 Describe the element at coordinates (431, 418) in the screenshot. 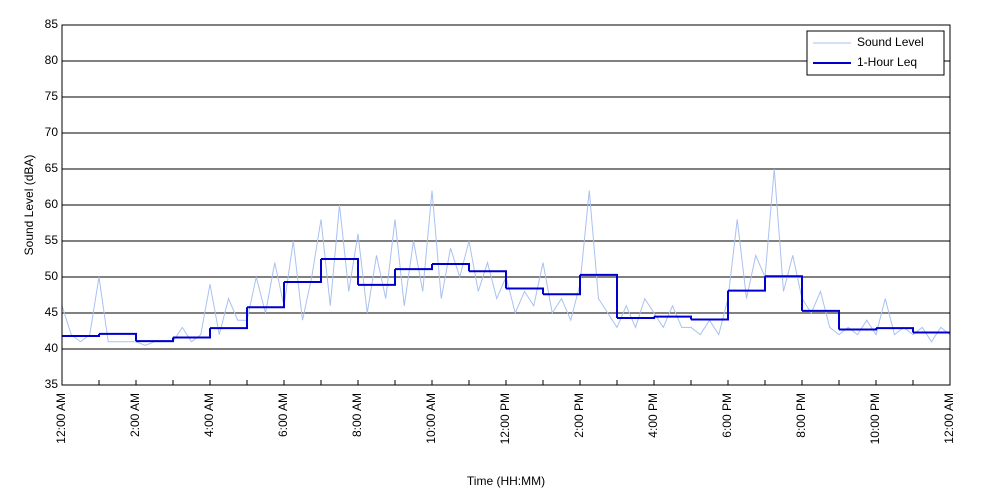

I see `x-tick-label: 10:00 AM` at that location.